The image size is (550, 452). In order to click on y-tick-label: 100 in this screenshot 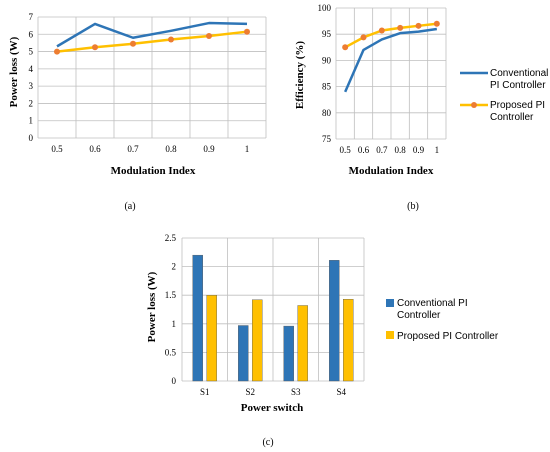, I will do `click(325, 8)`.